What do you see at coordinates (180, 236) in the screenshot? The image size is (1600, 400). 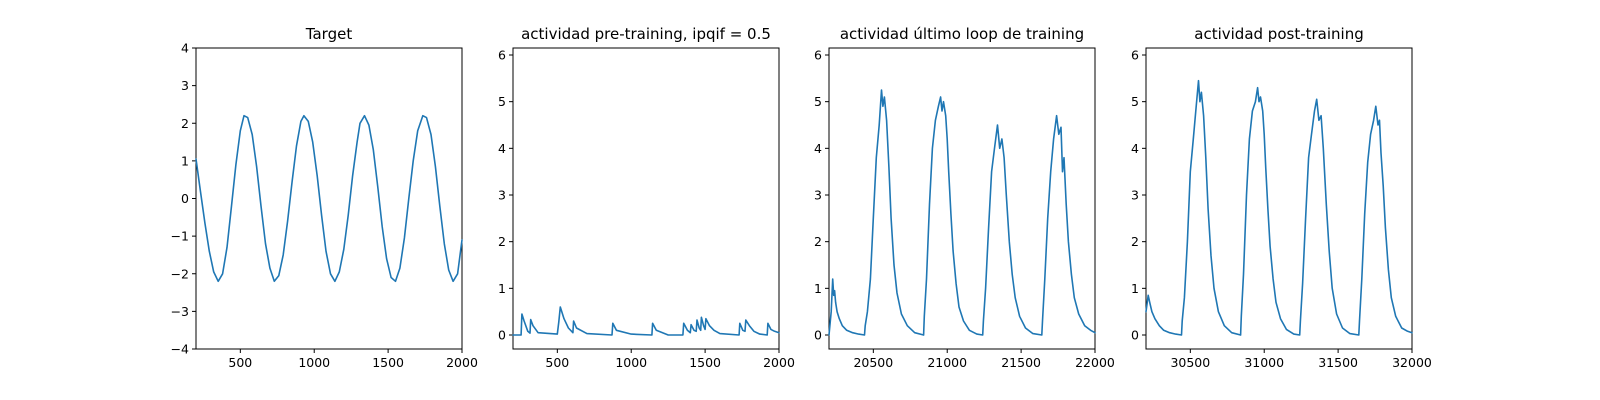 I see `y-tick-label: −1` at bounding box center [180, 236].